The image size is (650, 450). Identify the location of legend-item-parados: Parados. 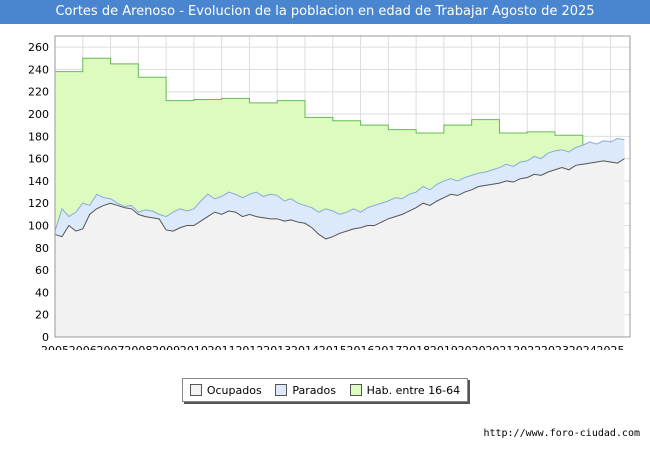
(305, 390).